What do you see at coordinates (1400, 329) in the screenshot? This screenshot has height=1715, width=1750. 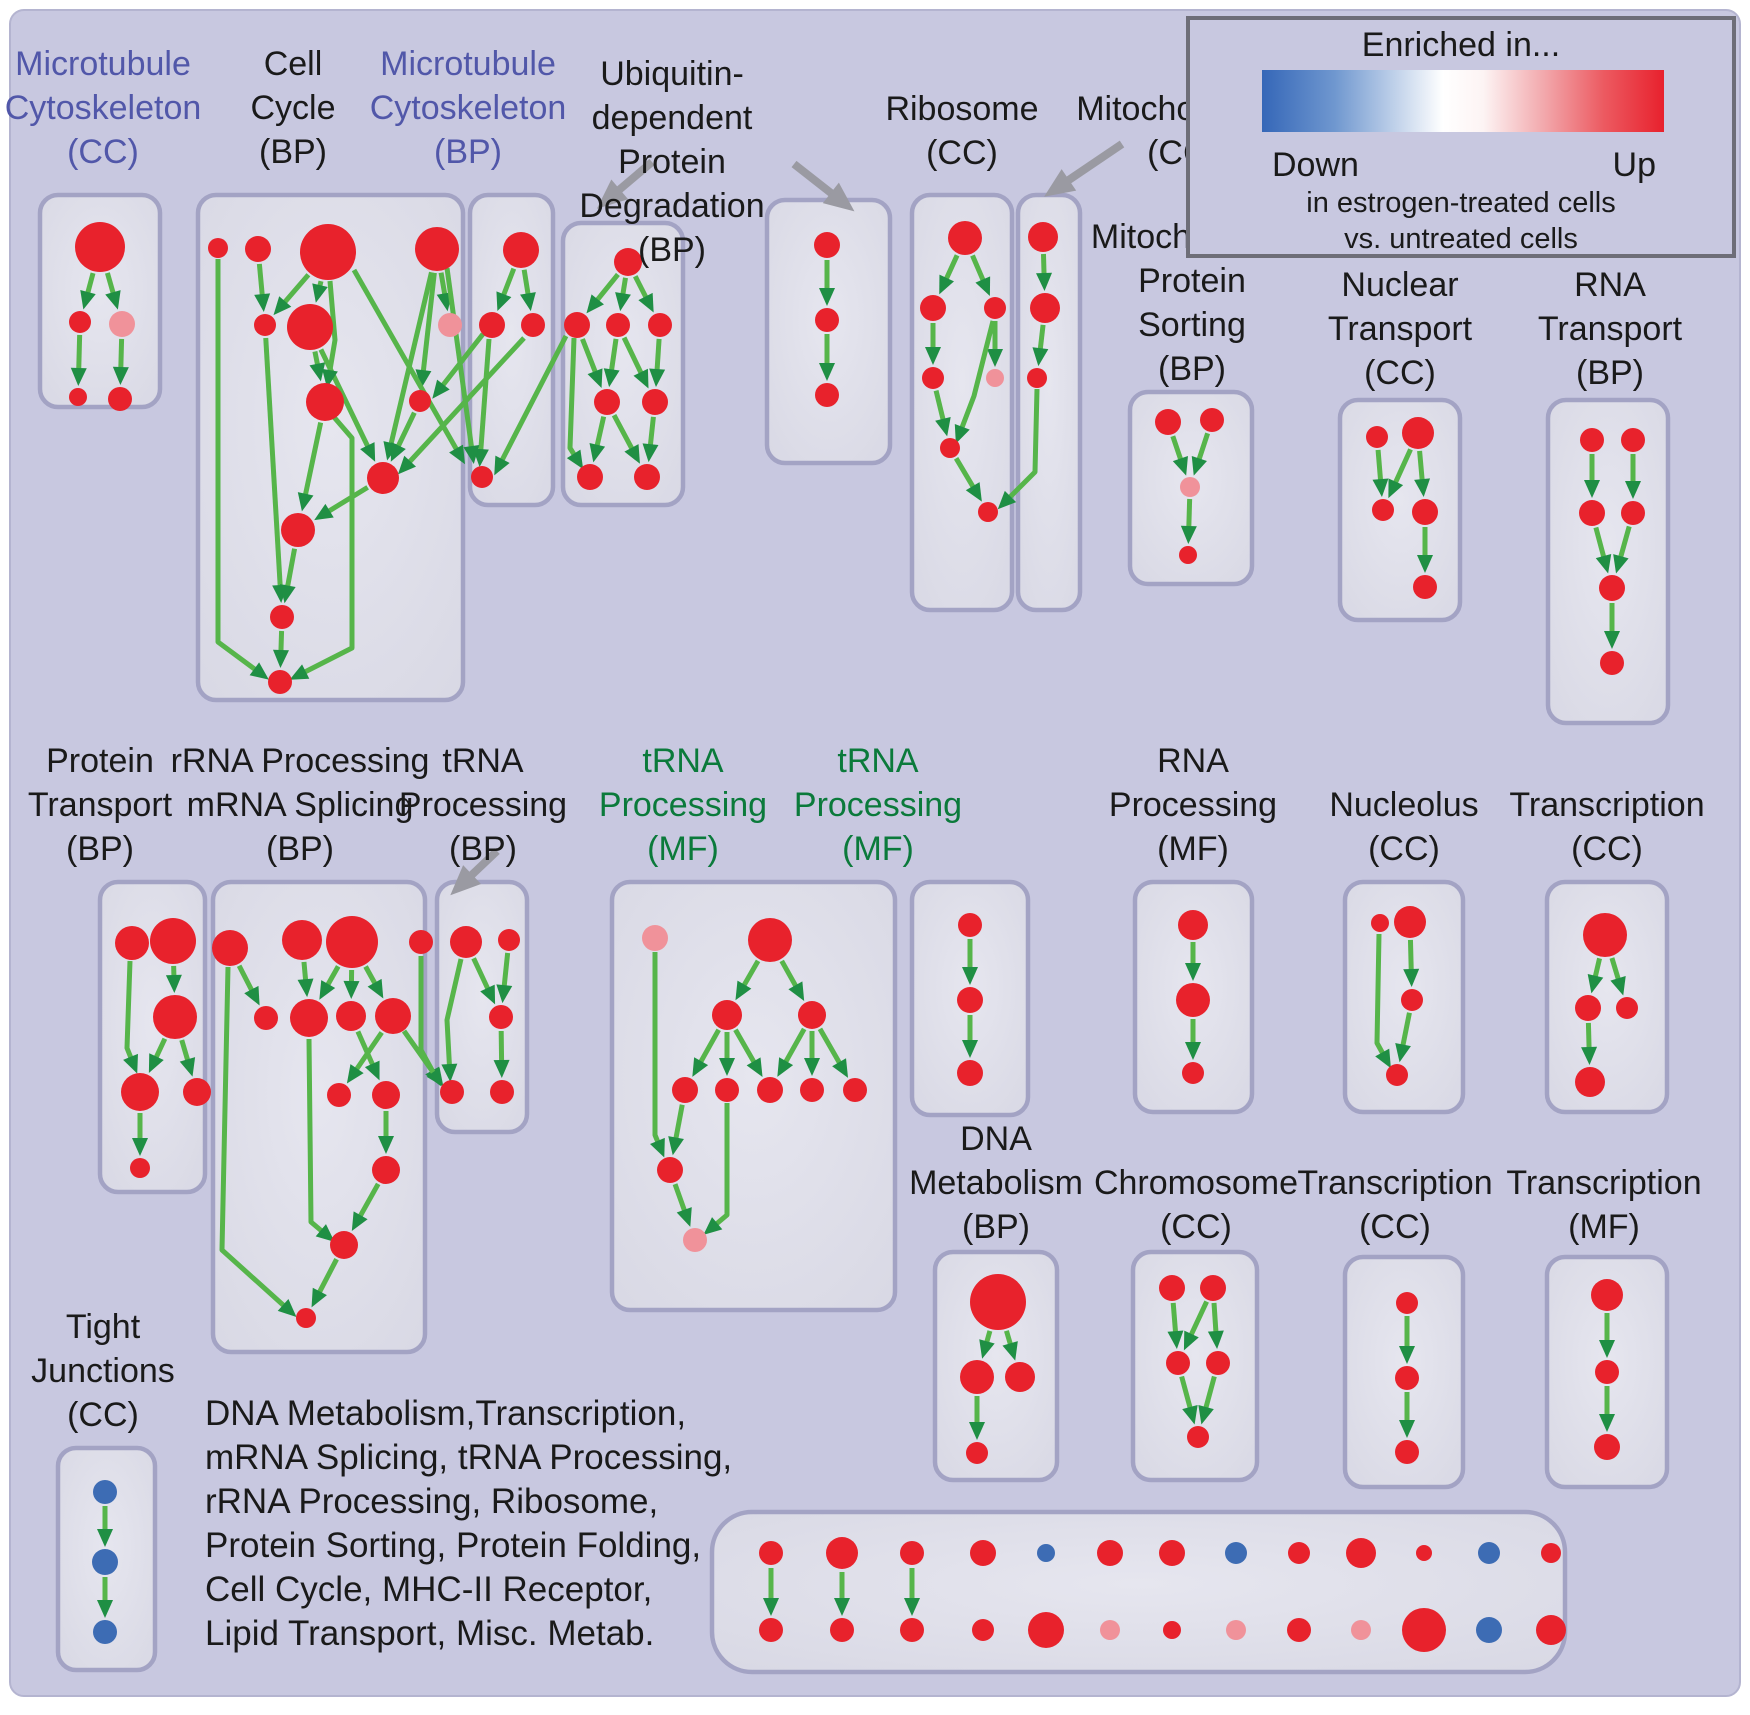 I see `nuclear-transport-cc-label: Transport` at bounding box center [1400, 329].